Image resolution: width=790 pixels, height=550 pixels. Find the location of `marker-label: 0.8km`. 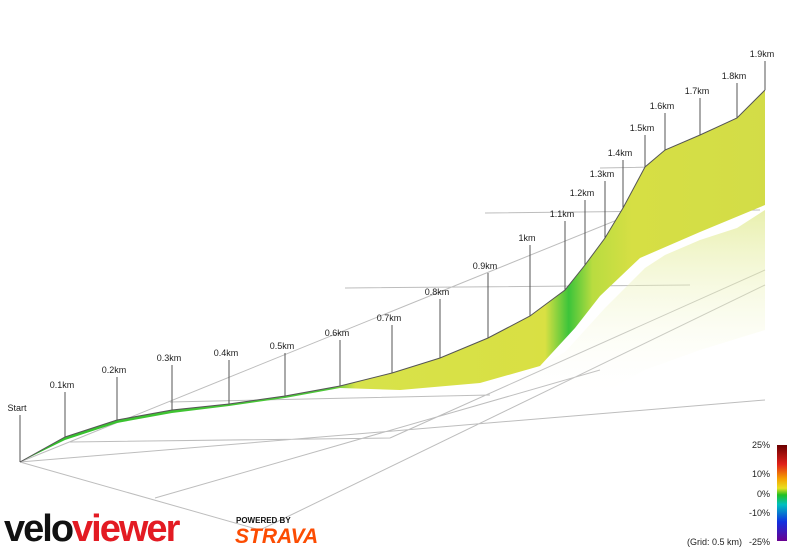

marker-label: 0.8km is located at coordinates (437, 292).